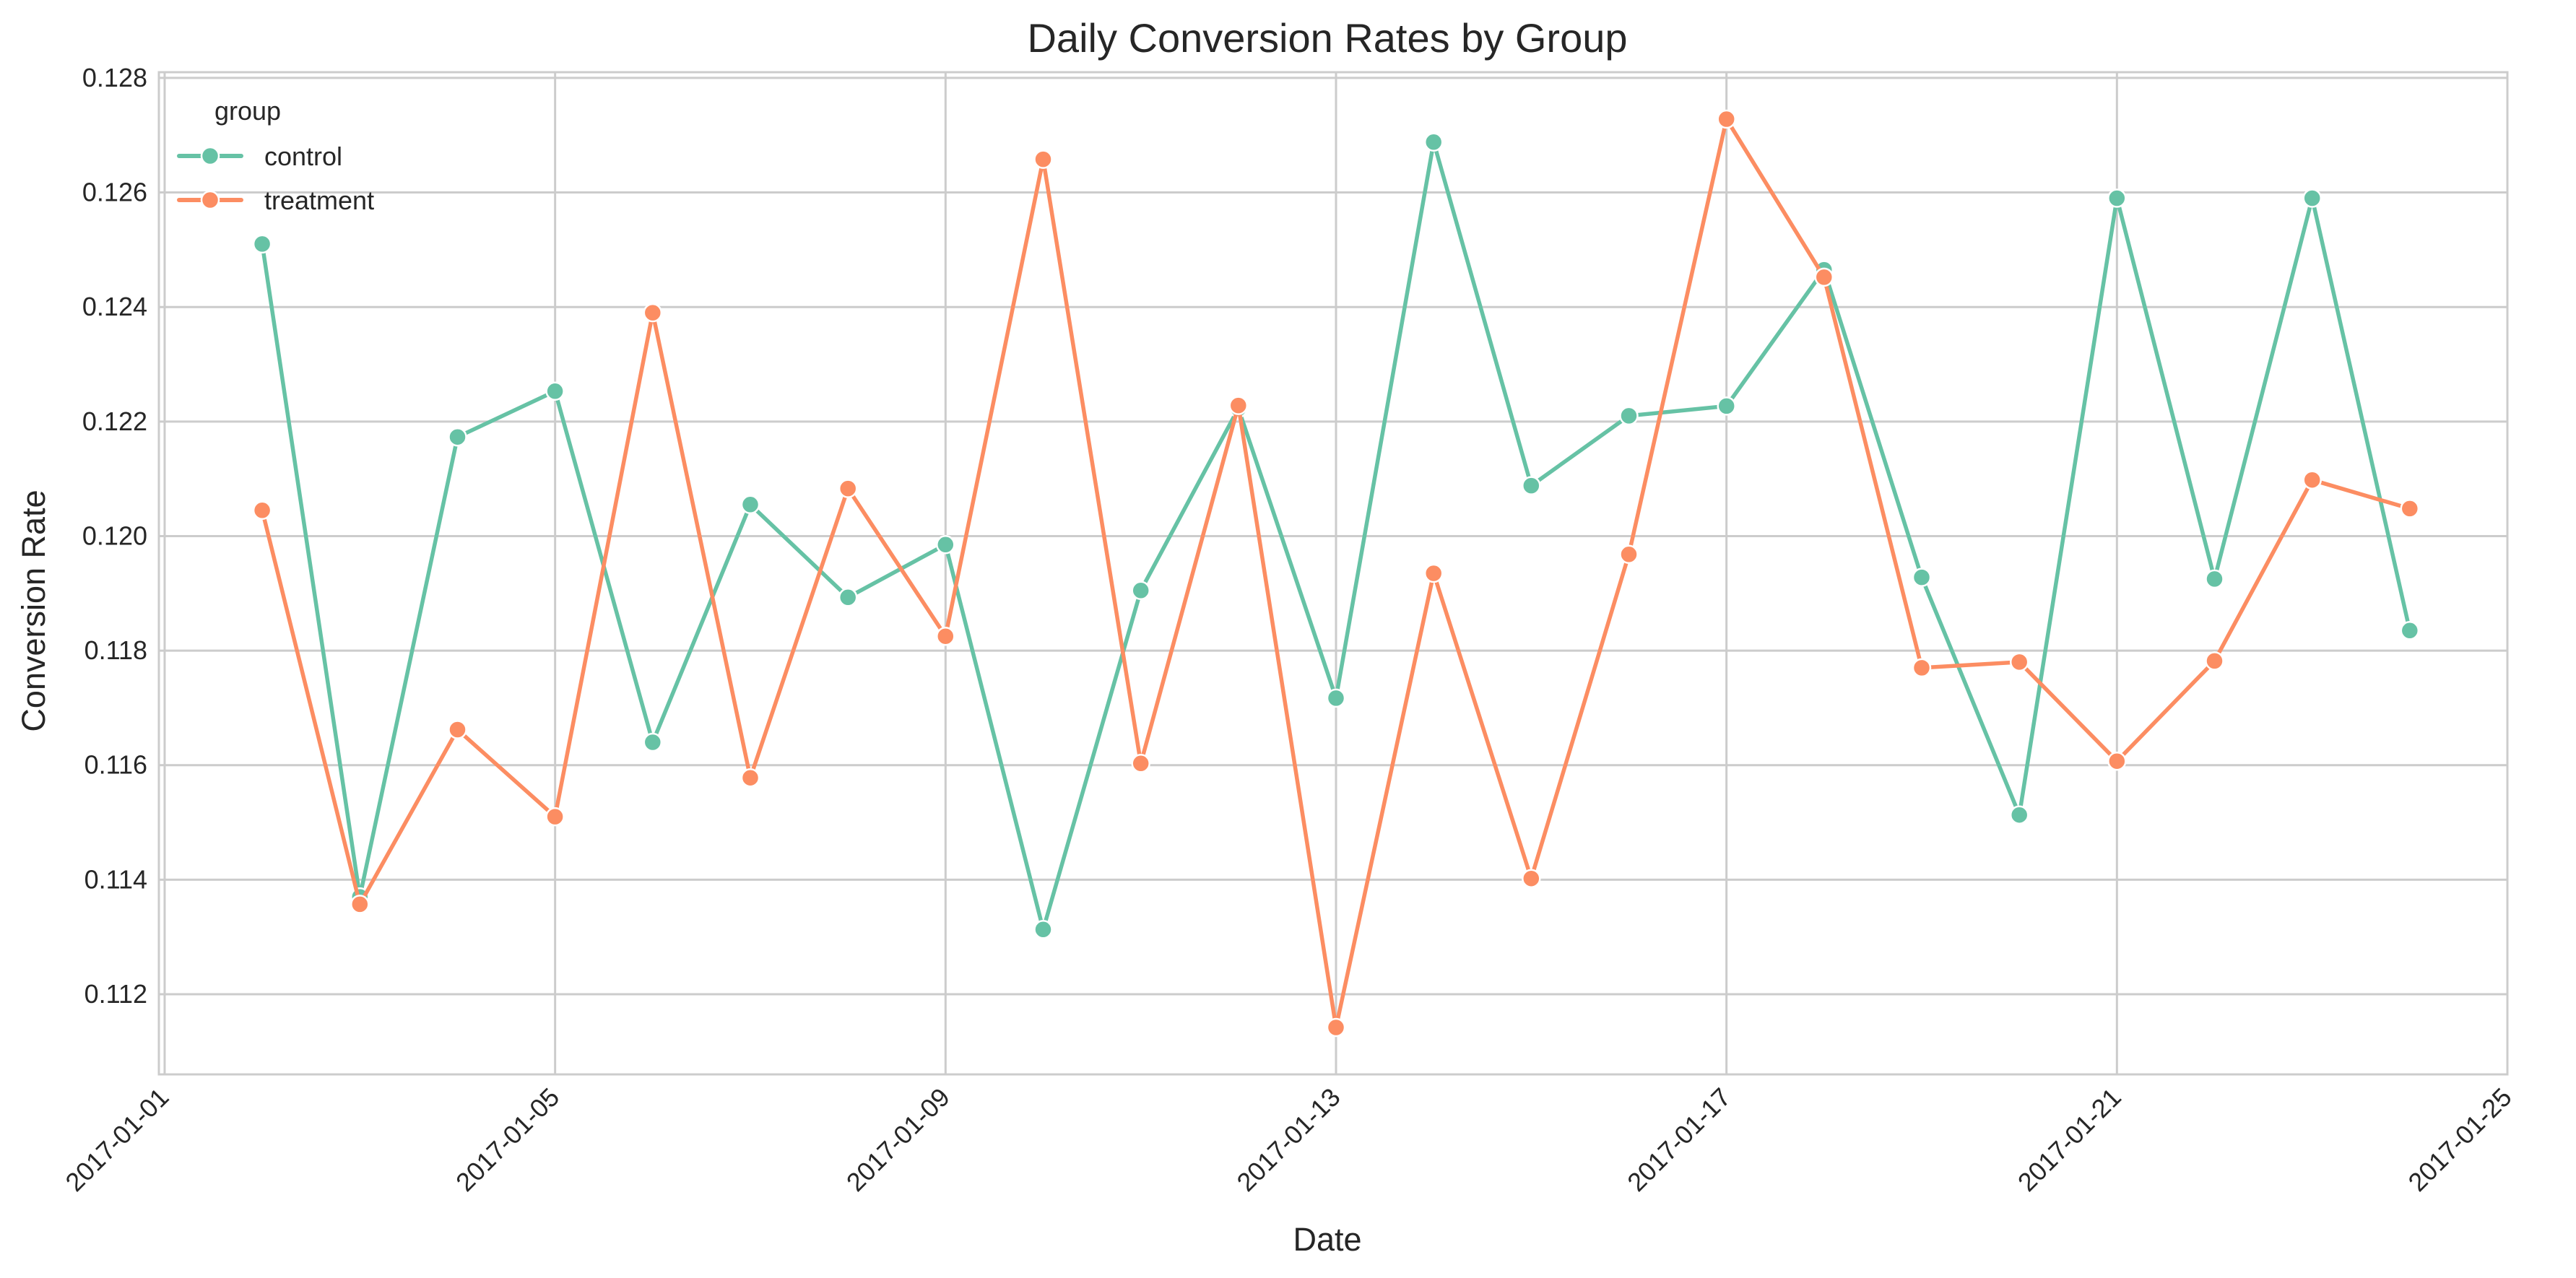 This screenshot has width=2576, height=1278. I want to click on y-tick-label: 0.128, so click(114, 78).